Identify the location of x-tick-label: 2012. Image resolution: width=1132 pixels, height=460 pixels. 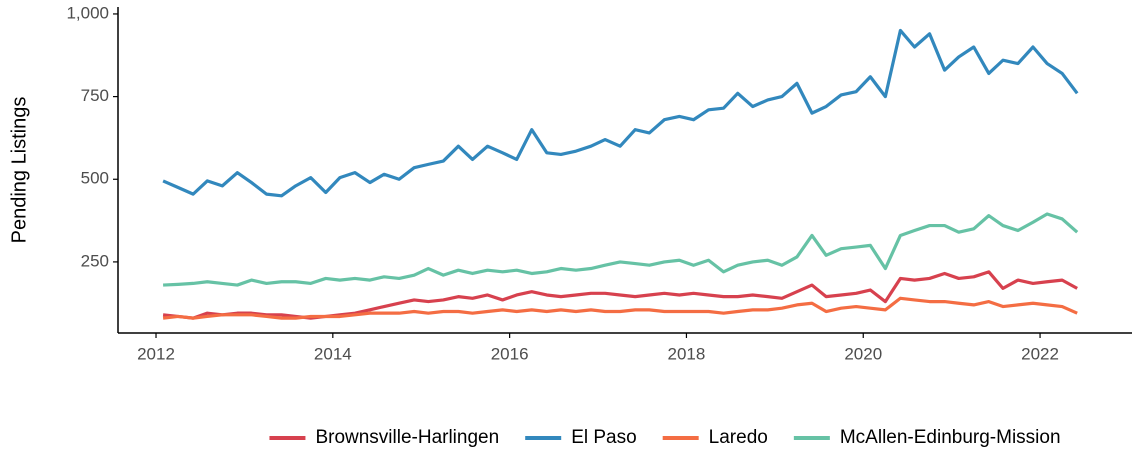
(156, 353).